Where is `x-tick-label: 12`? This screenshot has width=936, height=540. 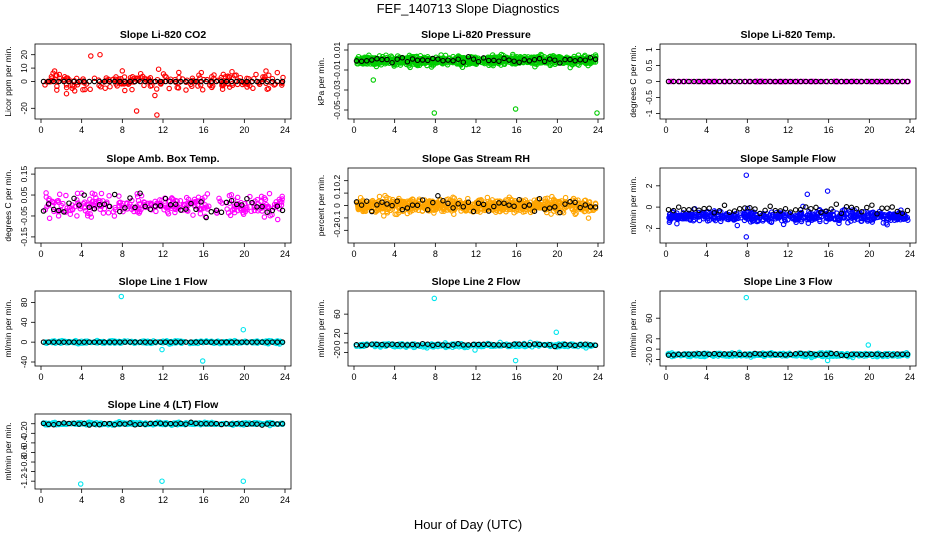
x-tick-label: 12 is located at coordinates (163, 377).